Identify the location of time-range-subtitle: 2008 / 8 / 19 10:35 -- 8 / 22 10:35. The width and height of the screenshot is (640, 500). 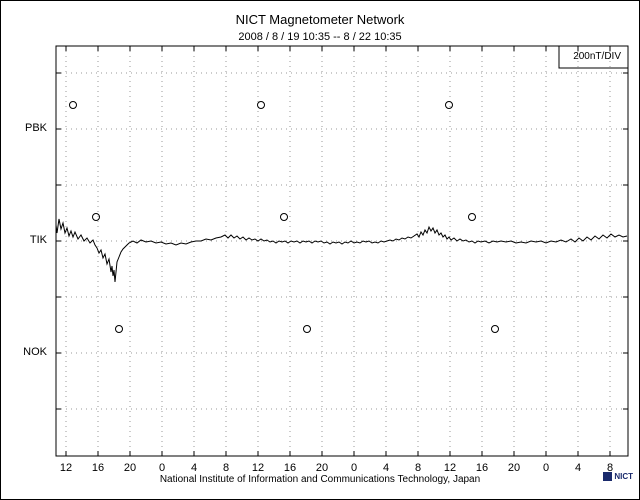
(320, 37).